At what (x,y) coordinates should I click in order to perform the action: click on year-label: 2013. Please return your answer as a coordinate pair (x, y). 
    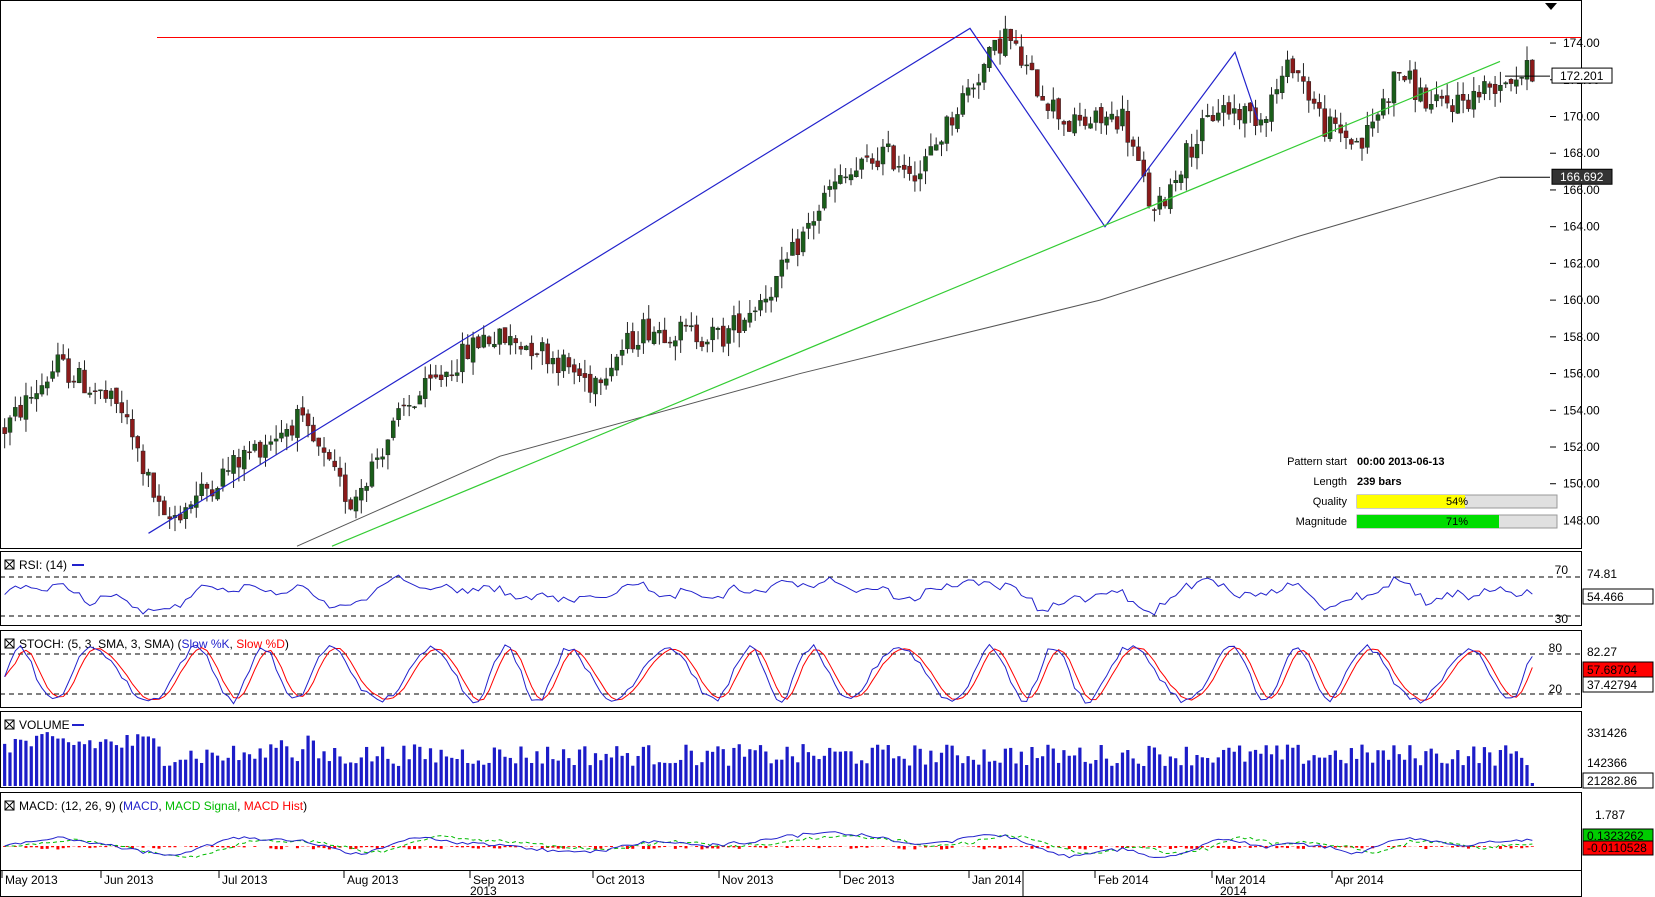
    Looking at the image, I should click on (483, 890).